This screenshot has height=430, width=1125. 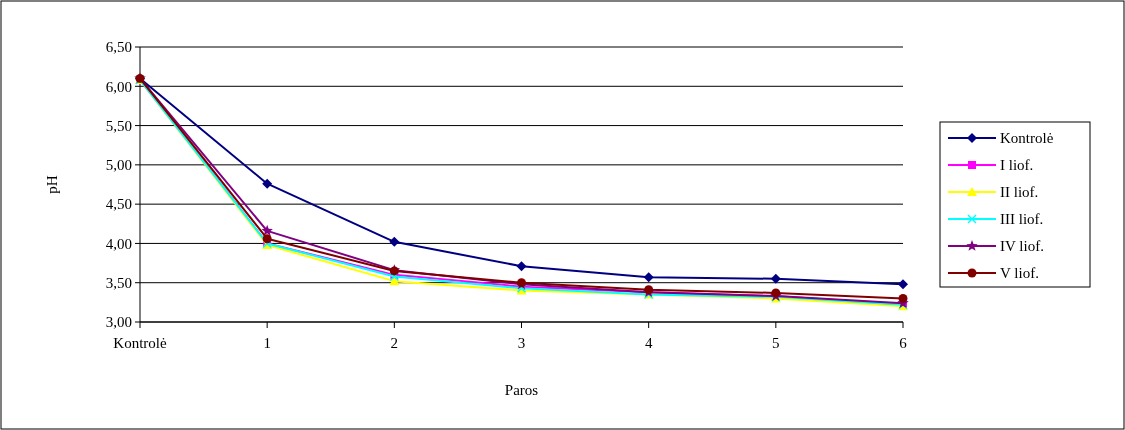 What do you see at coordinates (776, 343) in the screenshot?
I see `x-tick-label: 5` at bounding box center [776, 343].